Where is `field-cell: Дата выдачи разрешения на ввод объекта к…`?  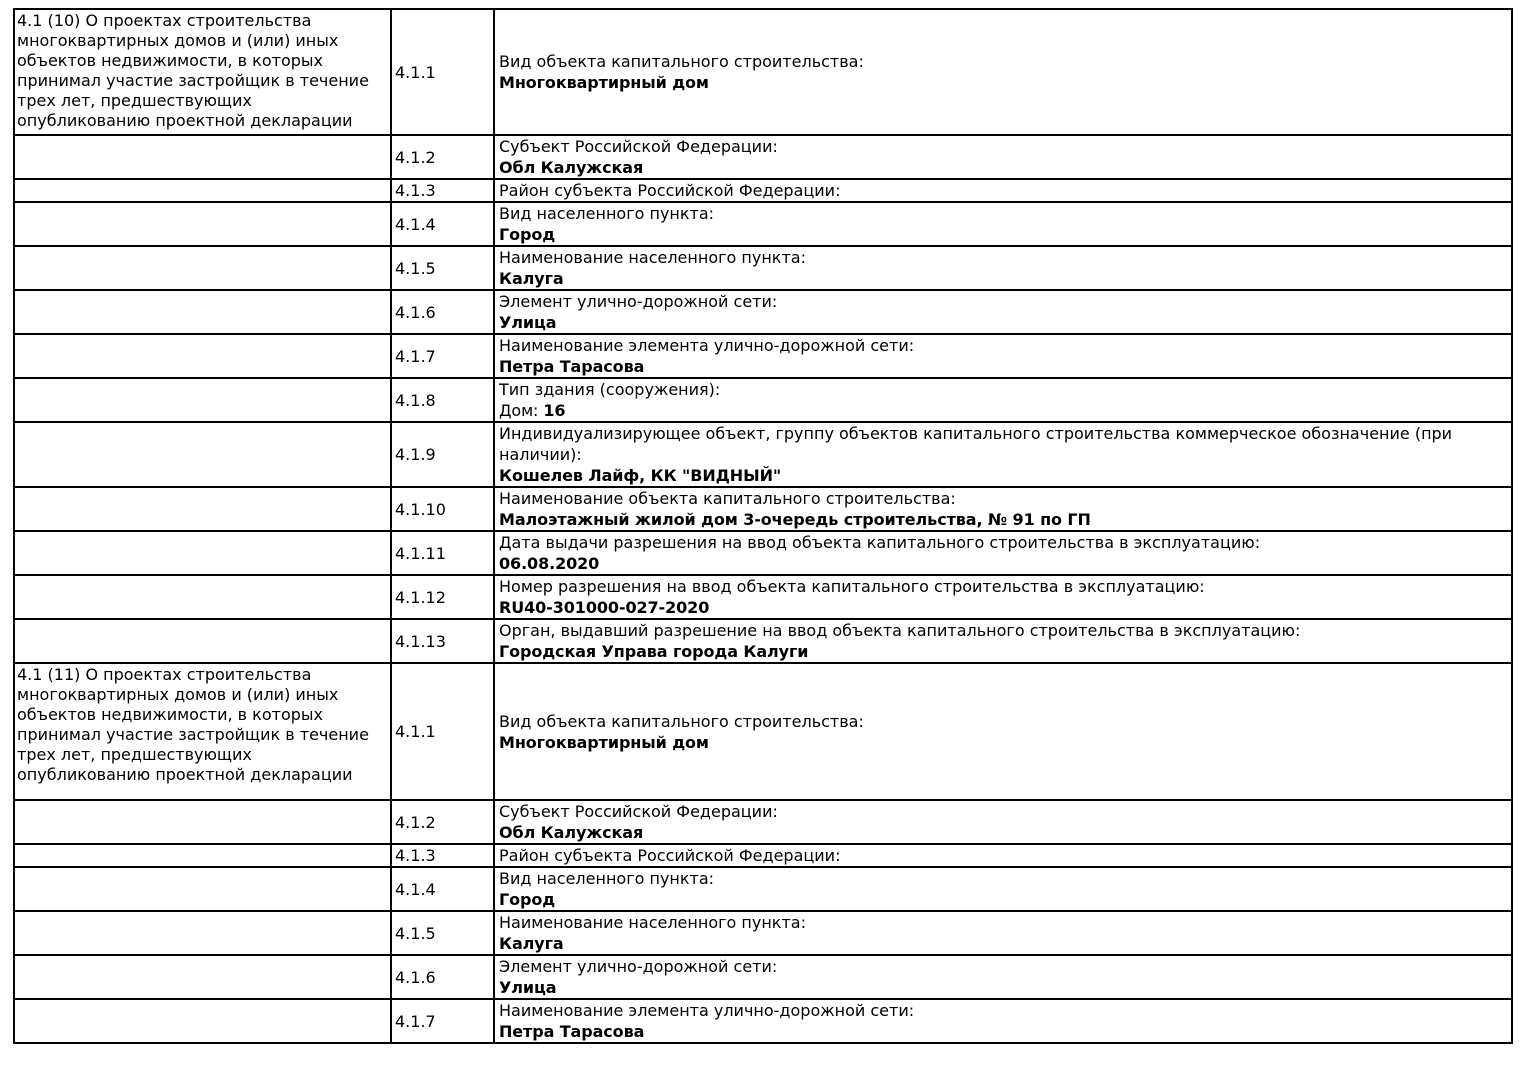 field-cell: Дата выдачи разрешения на ввод объекта к… is located at coordinates (1003, 553).